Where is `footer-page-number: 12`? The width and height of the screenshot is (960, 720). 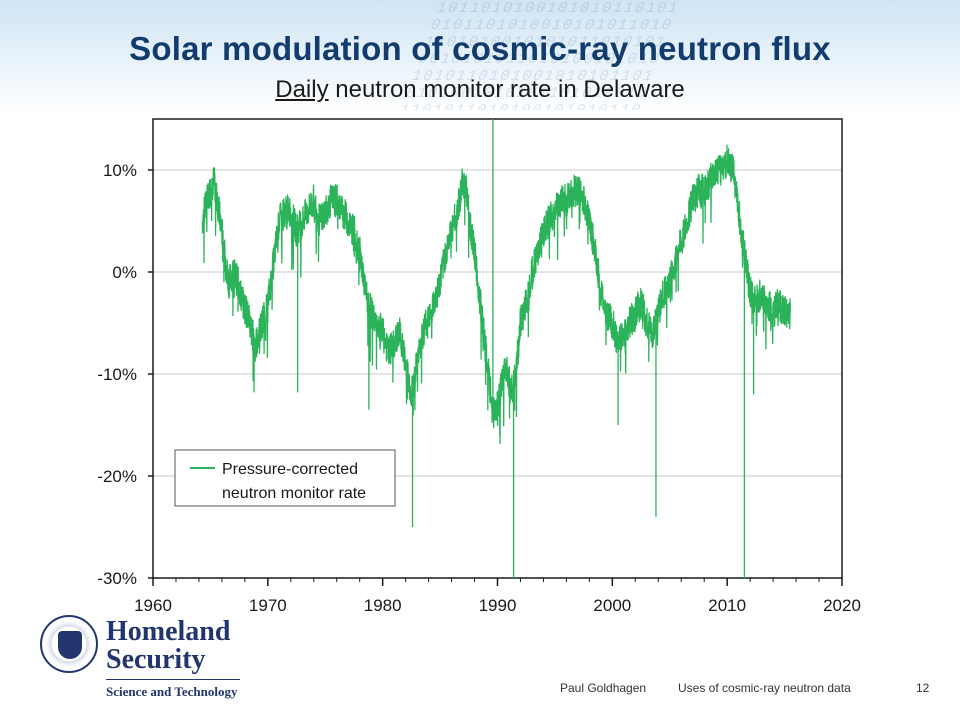 footer-page-number: 12 is located at coordinates (923, 688).